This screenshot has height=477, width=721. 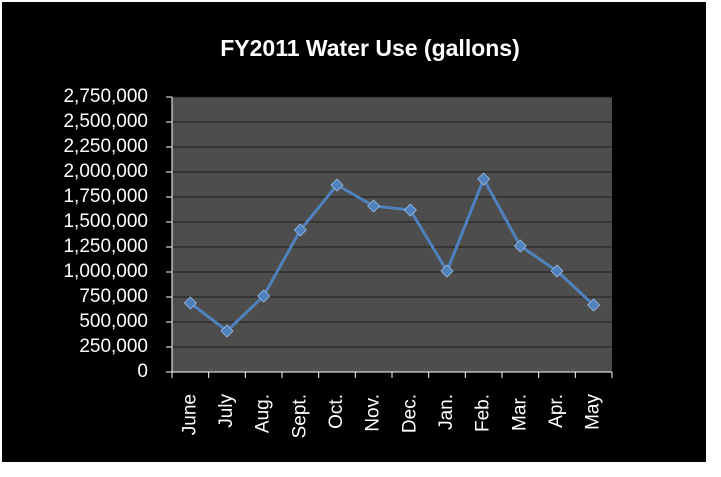 I want to click on y-tick-label: 1,250,000, so click(x=105, y=246).